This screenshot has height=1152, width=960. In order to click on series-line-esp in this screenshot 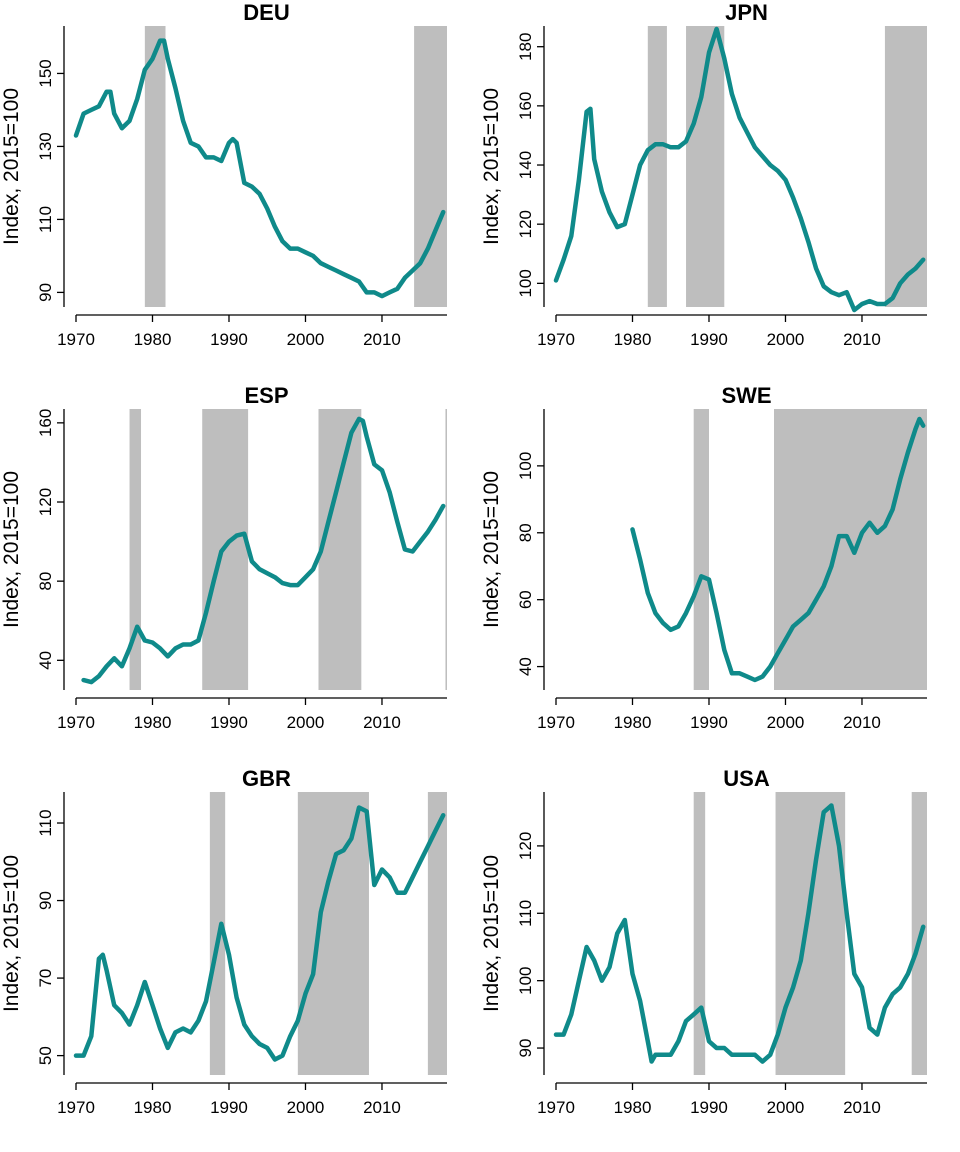, I will do `click(263, 550)`.